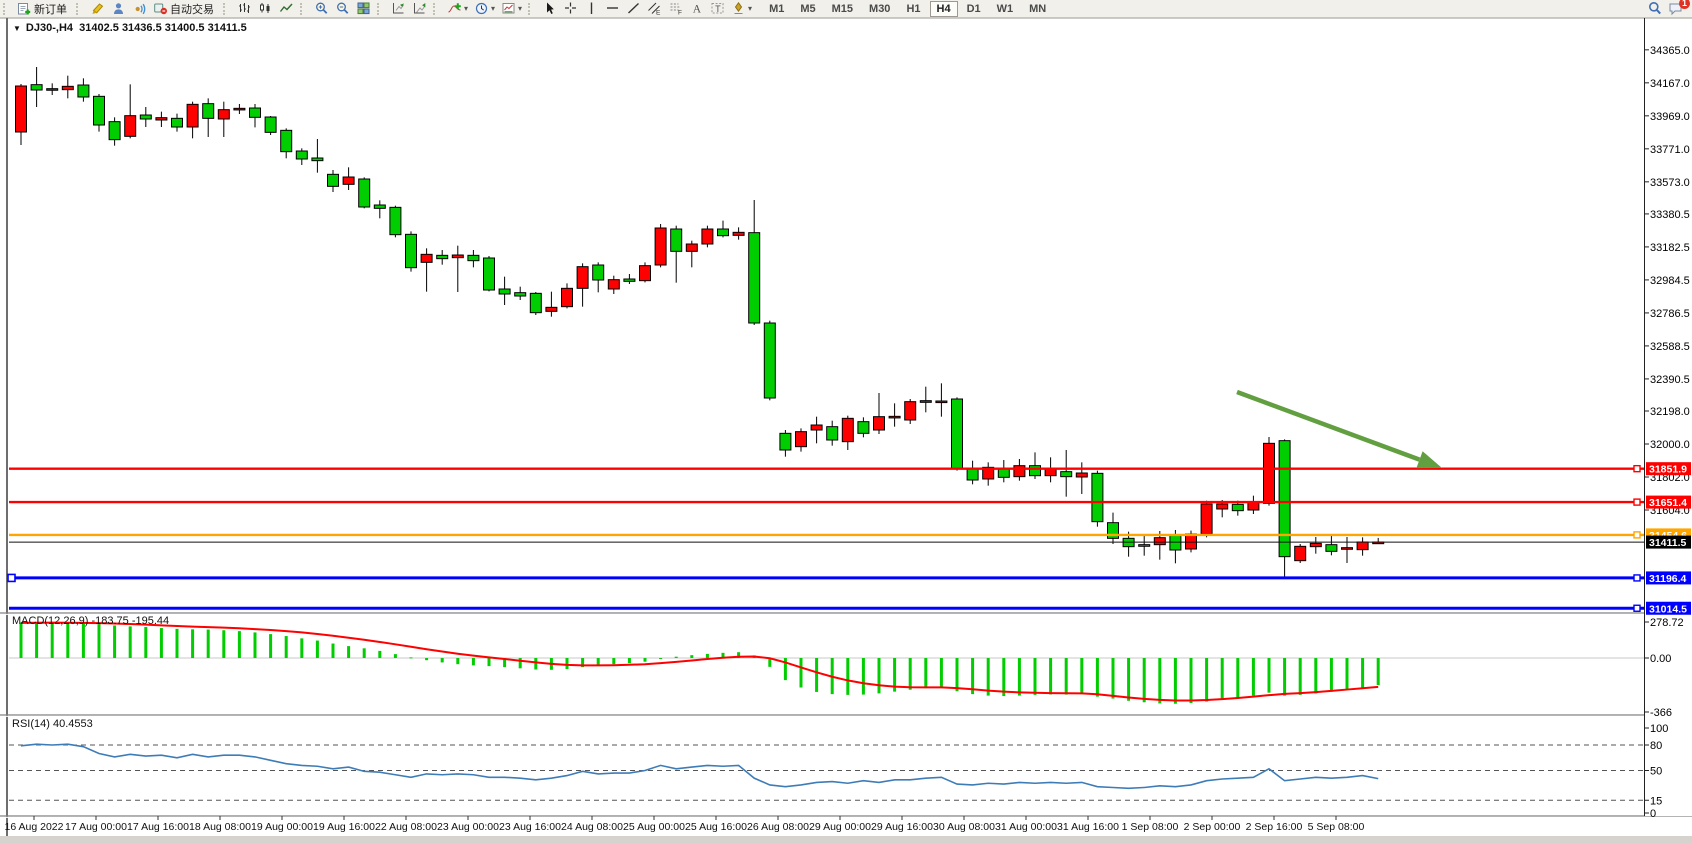 Image resolution: width=1692 pixels, height=843 pixels. What do you see at coordinates (457, 8) in the screenshot?
I see `indicators-button: ▾` at bounding box center [457, 8].